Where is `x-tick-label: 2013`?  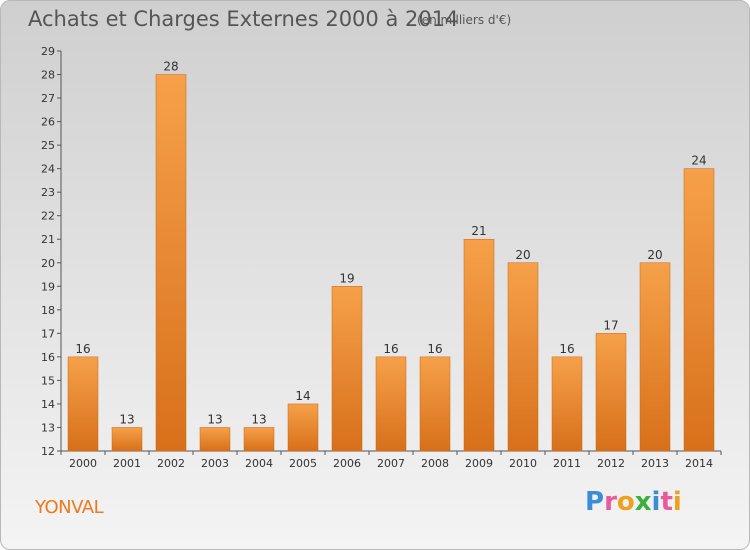
x-tick-label: 2013 is located at coordinates (655, 463).